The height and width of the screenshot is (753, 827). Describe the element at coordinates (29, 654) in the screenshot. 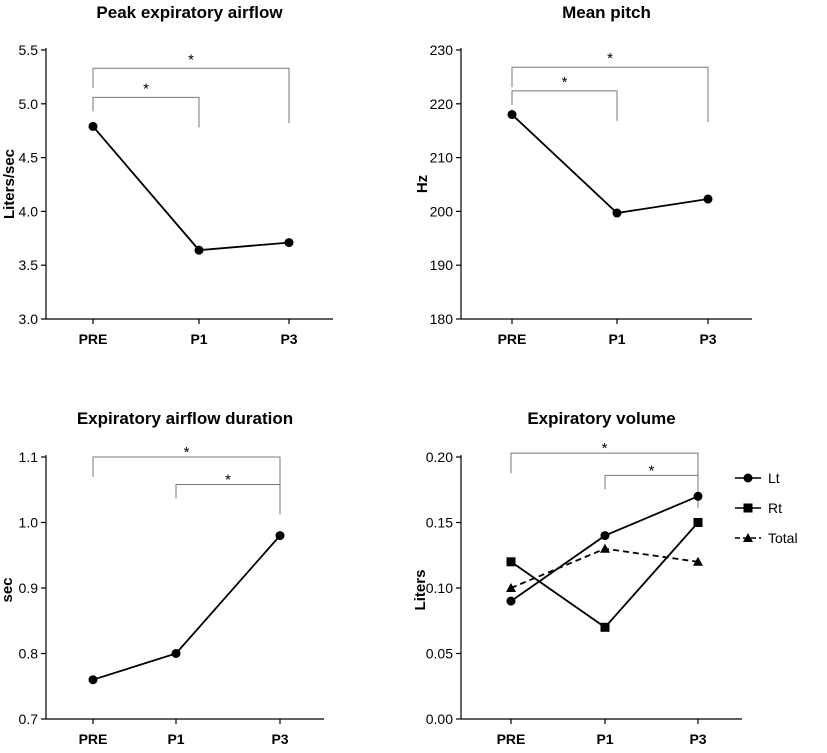

I see `y-tick-label: 0.8` at that location.